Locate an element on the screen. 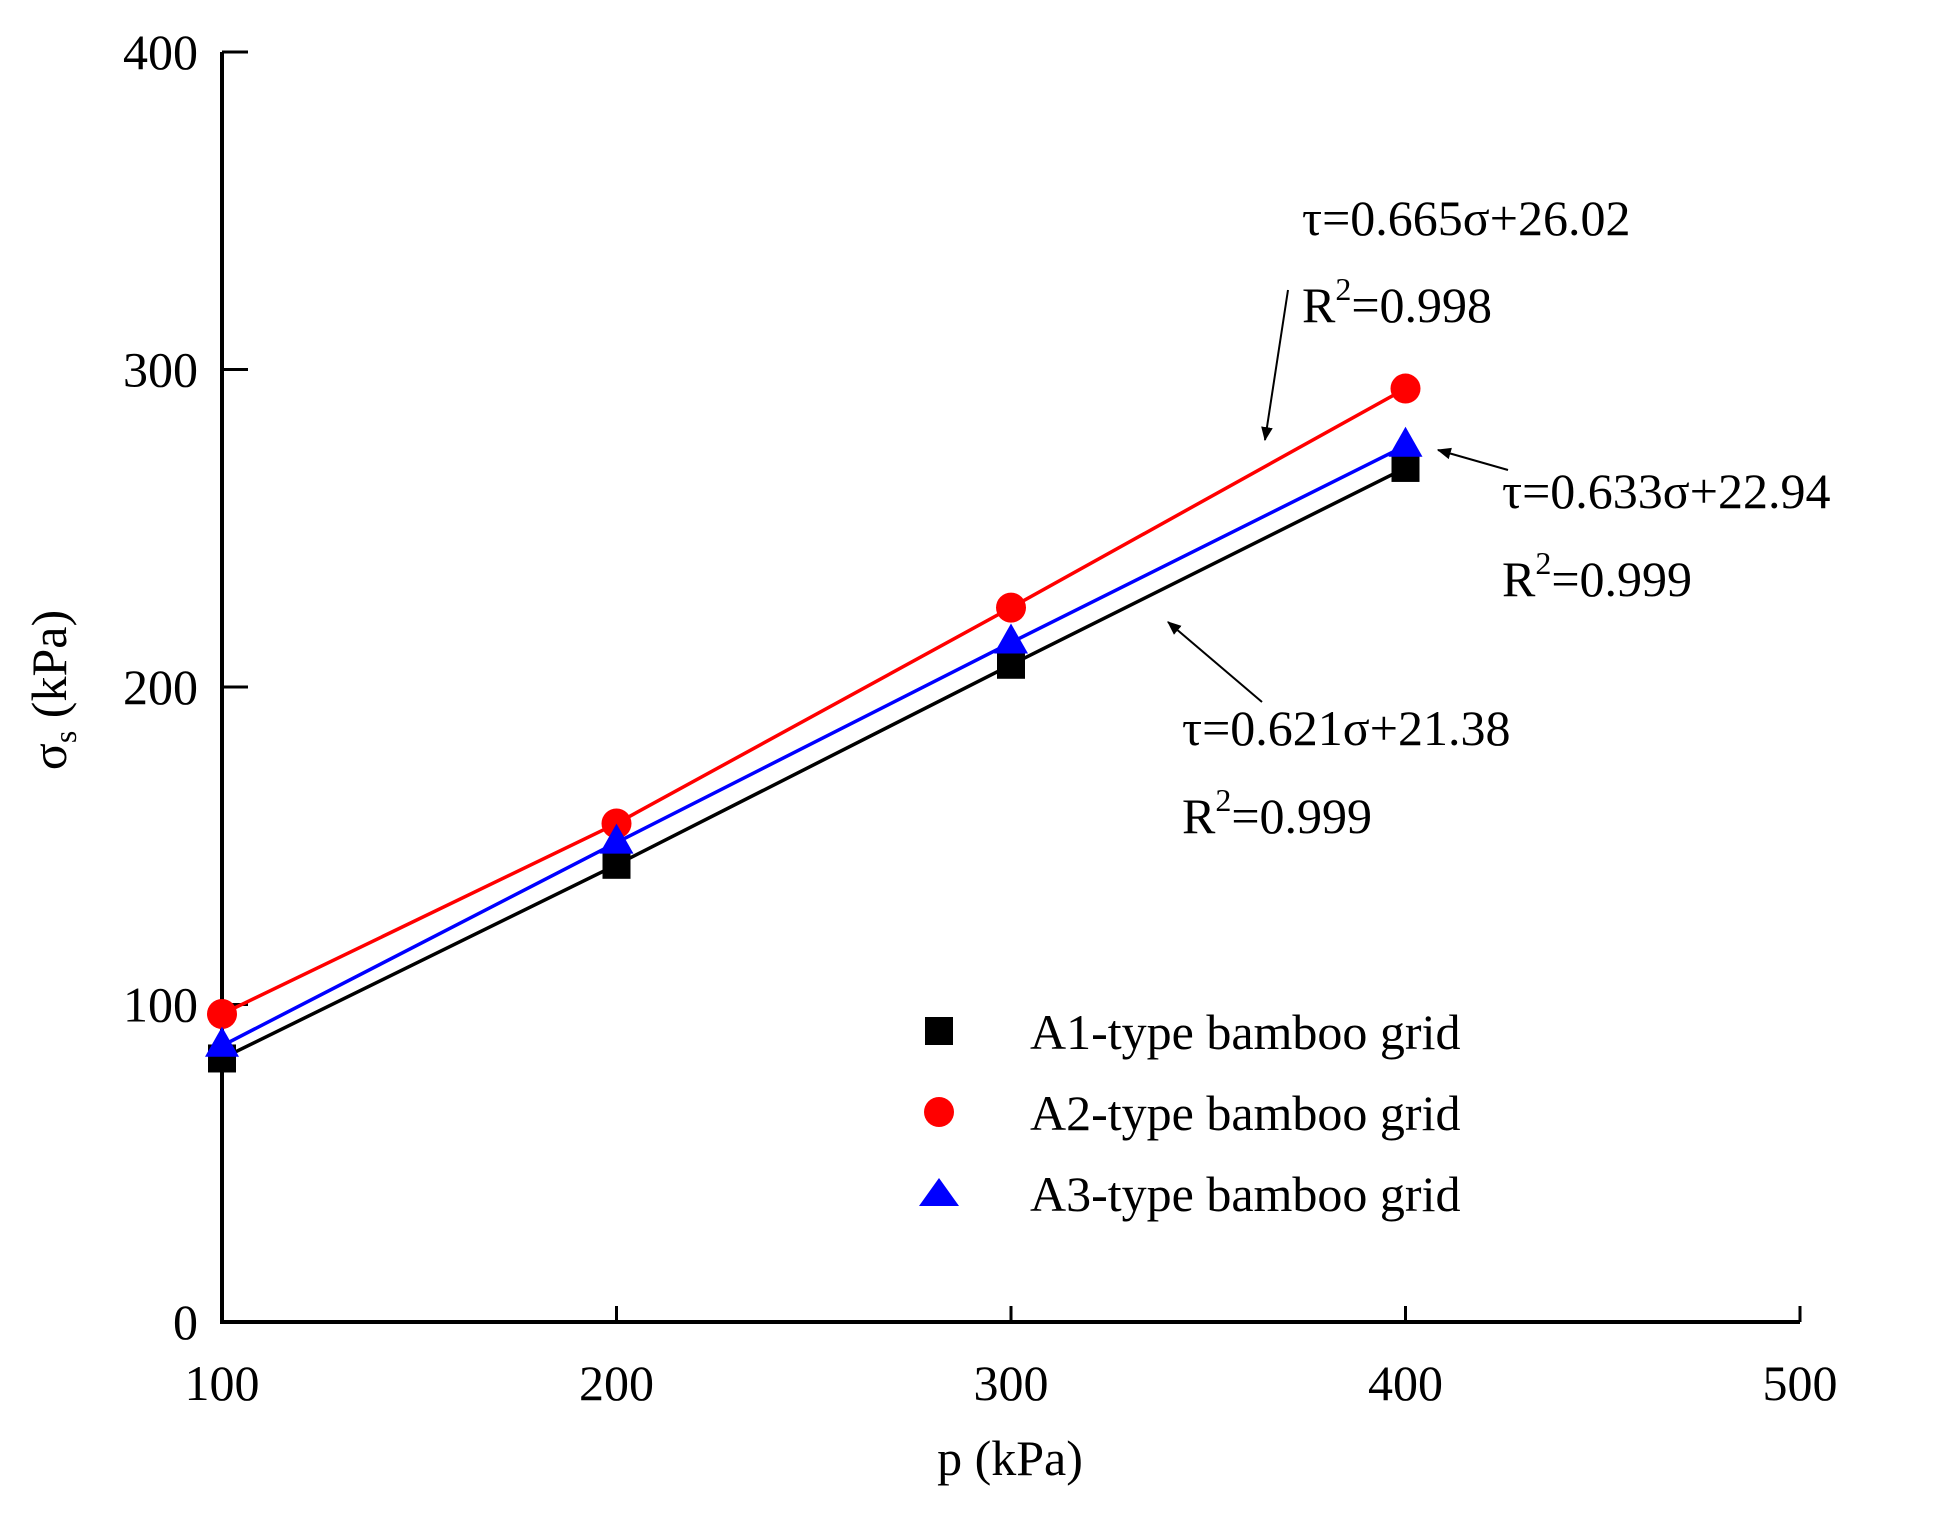 Image resolution: width=1952 pixels, height=1513 pixels. annotation-a2-arrow is located at coordinates (1275, 365).